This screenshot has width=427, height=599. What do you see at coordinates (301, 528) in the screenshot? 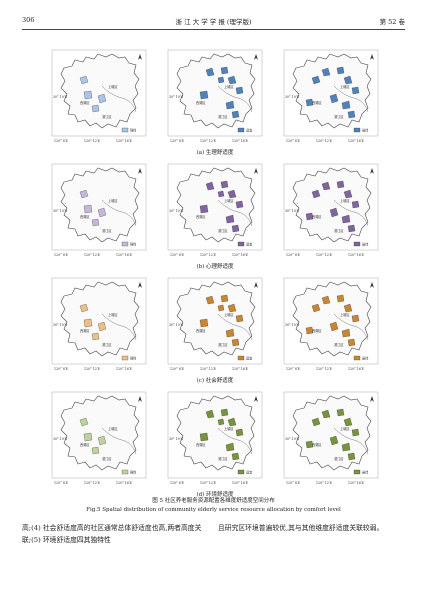
I see `body-text-right: 且研究区环境普遍较优,其与其他维度舒适度关联较弱。` at bounding box center [301, 528].